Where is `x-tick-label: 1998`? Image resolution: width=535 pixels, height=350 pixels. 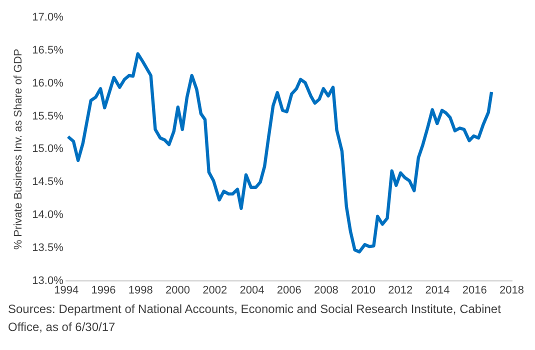
x-tick-label: 1998 is located at coordinates (140, 290).